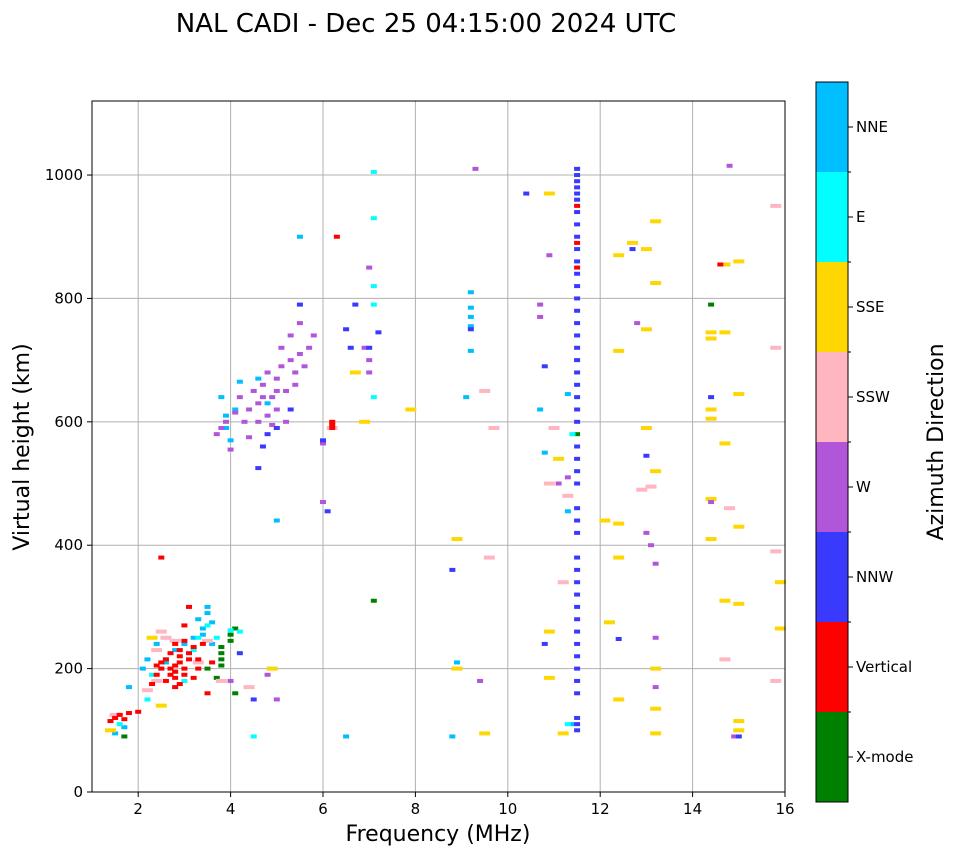 The width and height of the screenshot is (958, 857). I want to click on y-tick-label: 0, so click(78, 792).